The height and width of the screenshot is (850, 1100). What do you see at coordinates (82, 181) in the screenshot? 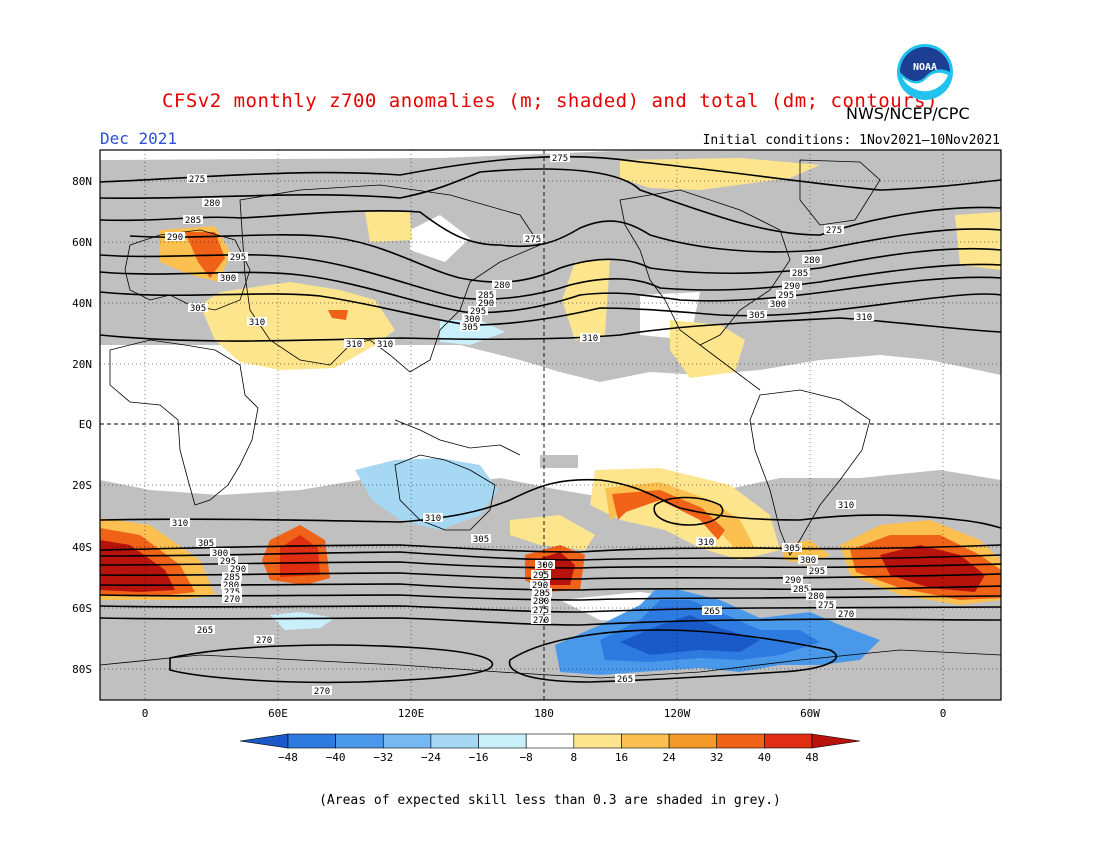
I see `lat-label: 80N` at bounding box center [82, 181].